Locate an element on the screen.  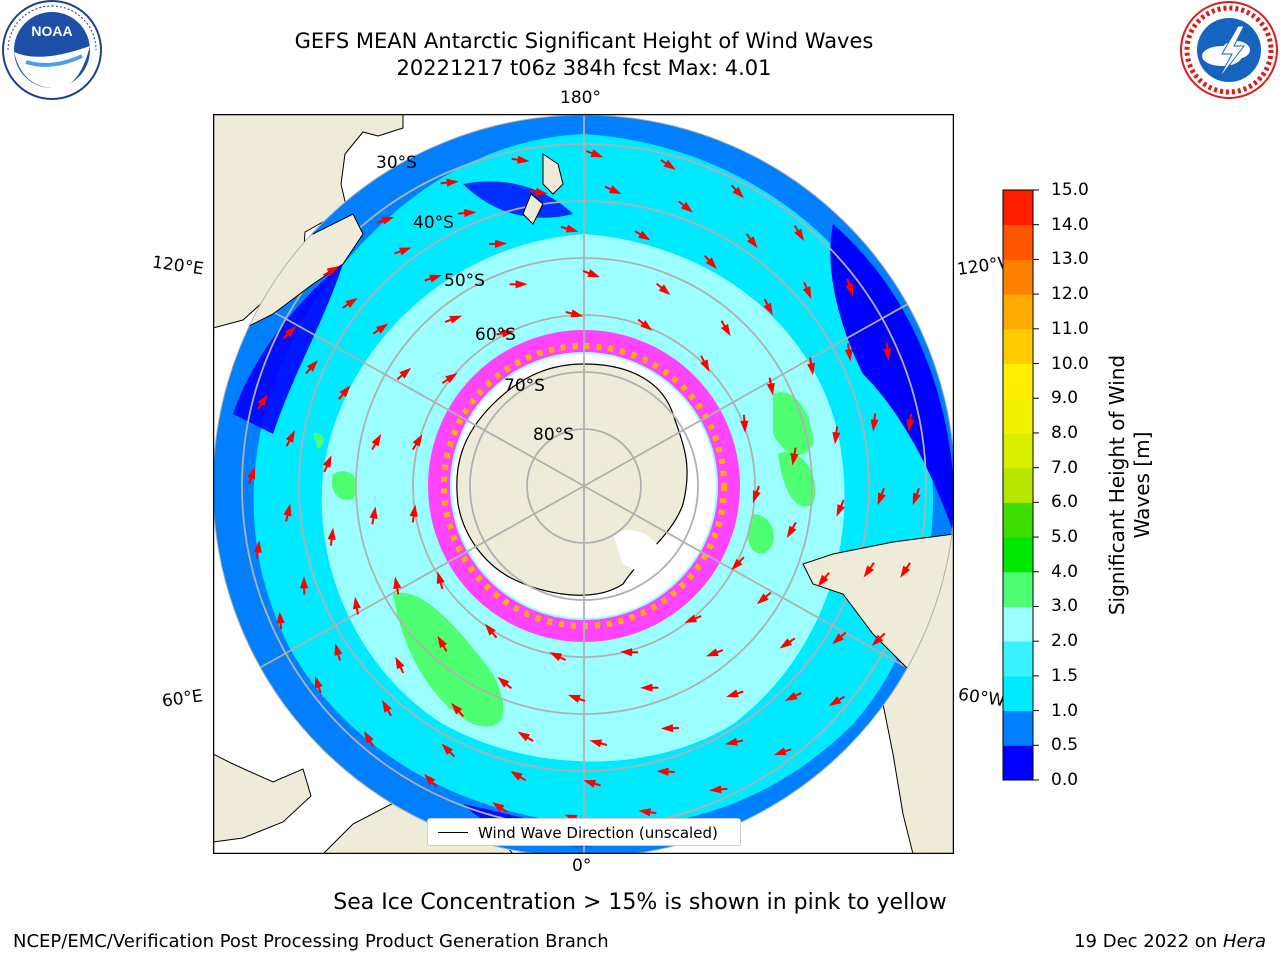
footer-date: 19 Dec 2022 on Hera is located at coordinates (1170, 941).